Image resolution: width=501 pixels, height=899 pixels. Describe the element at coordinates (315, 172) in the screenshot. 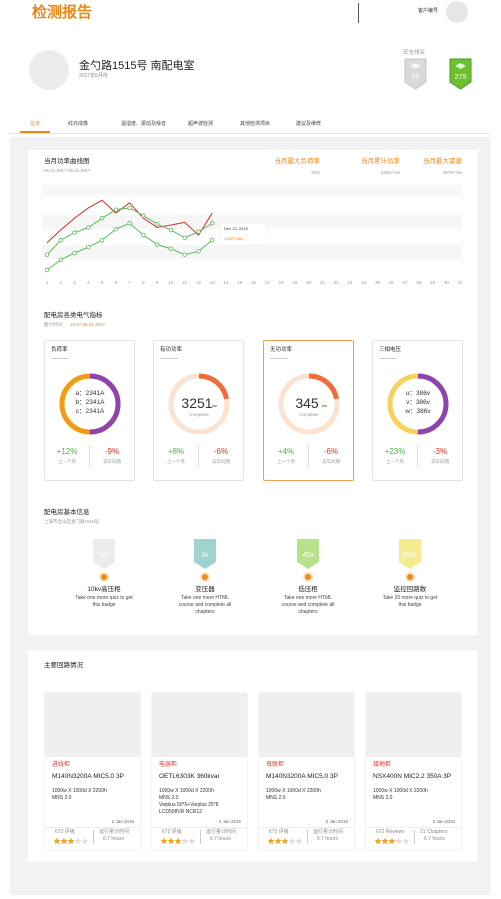

I see `stat-value: 34%` at that location.